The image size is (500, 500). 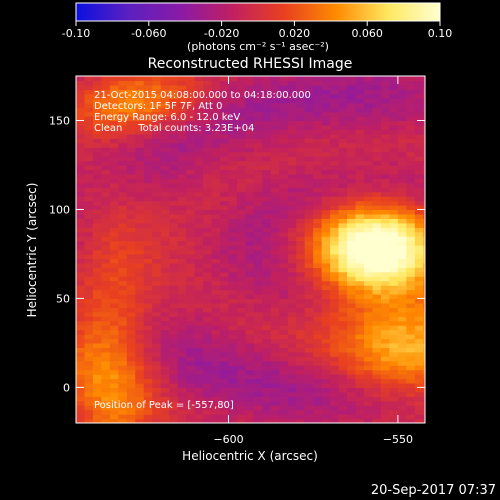 What do you see at coordinates (63, 298) in the screenshot?
I see `y-tick-label: 50` at bounding box center [63, 298].